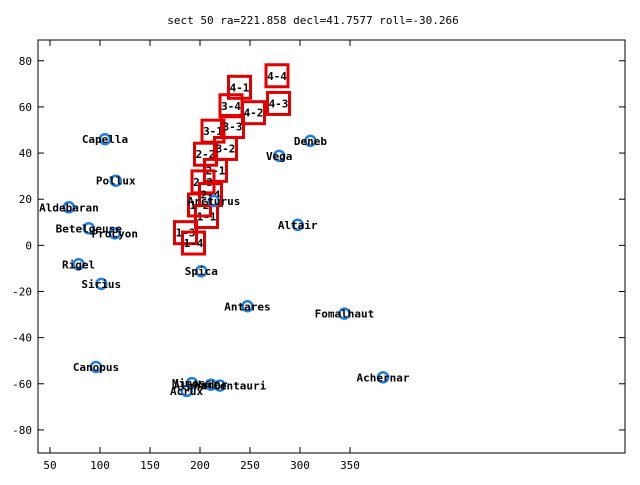  Describe the element at coordinates (22, 384) in the screenshot. I see `y-tick-label: -60` at that location.